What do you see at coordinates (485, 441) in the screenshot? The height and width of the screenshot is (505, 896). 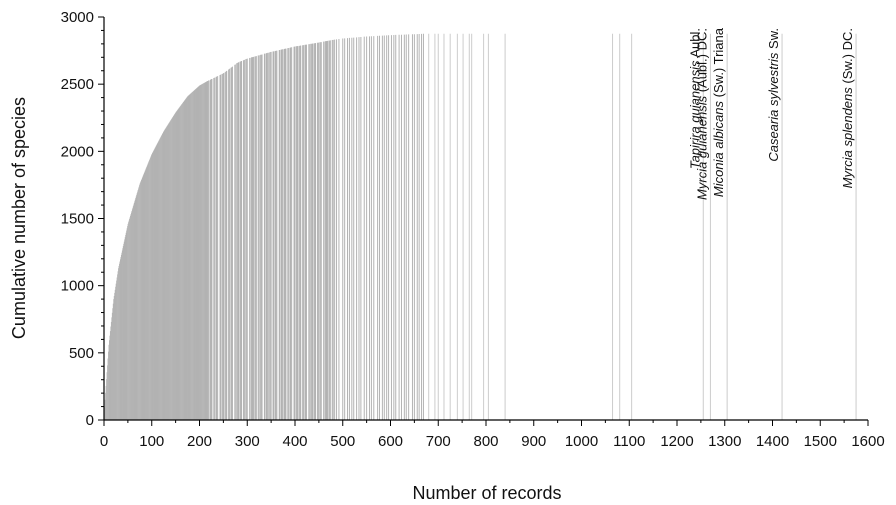 I see `x-tick-label: 800` at bounding box center [485, 441].